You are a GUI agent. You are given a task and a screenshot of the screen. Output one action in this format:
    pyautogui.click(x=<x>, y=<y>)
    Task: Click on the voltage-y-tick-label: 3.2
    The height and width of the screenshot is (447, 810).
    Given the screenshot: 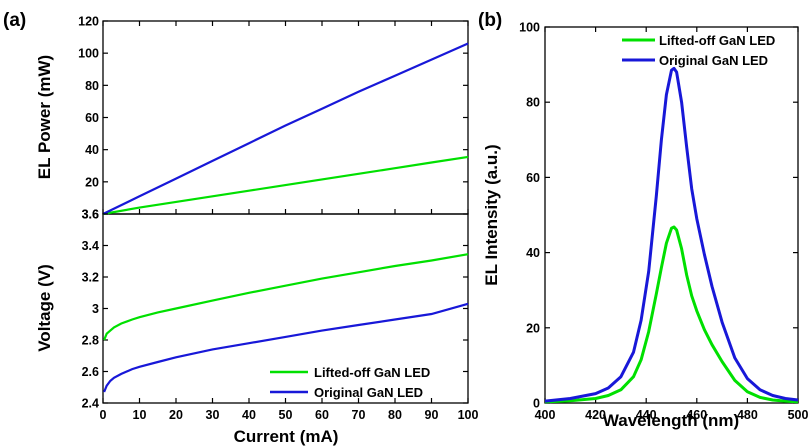 What is the action you would take?
    pyautogui.click(x=90, y=278)
    